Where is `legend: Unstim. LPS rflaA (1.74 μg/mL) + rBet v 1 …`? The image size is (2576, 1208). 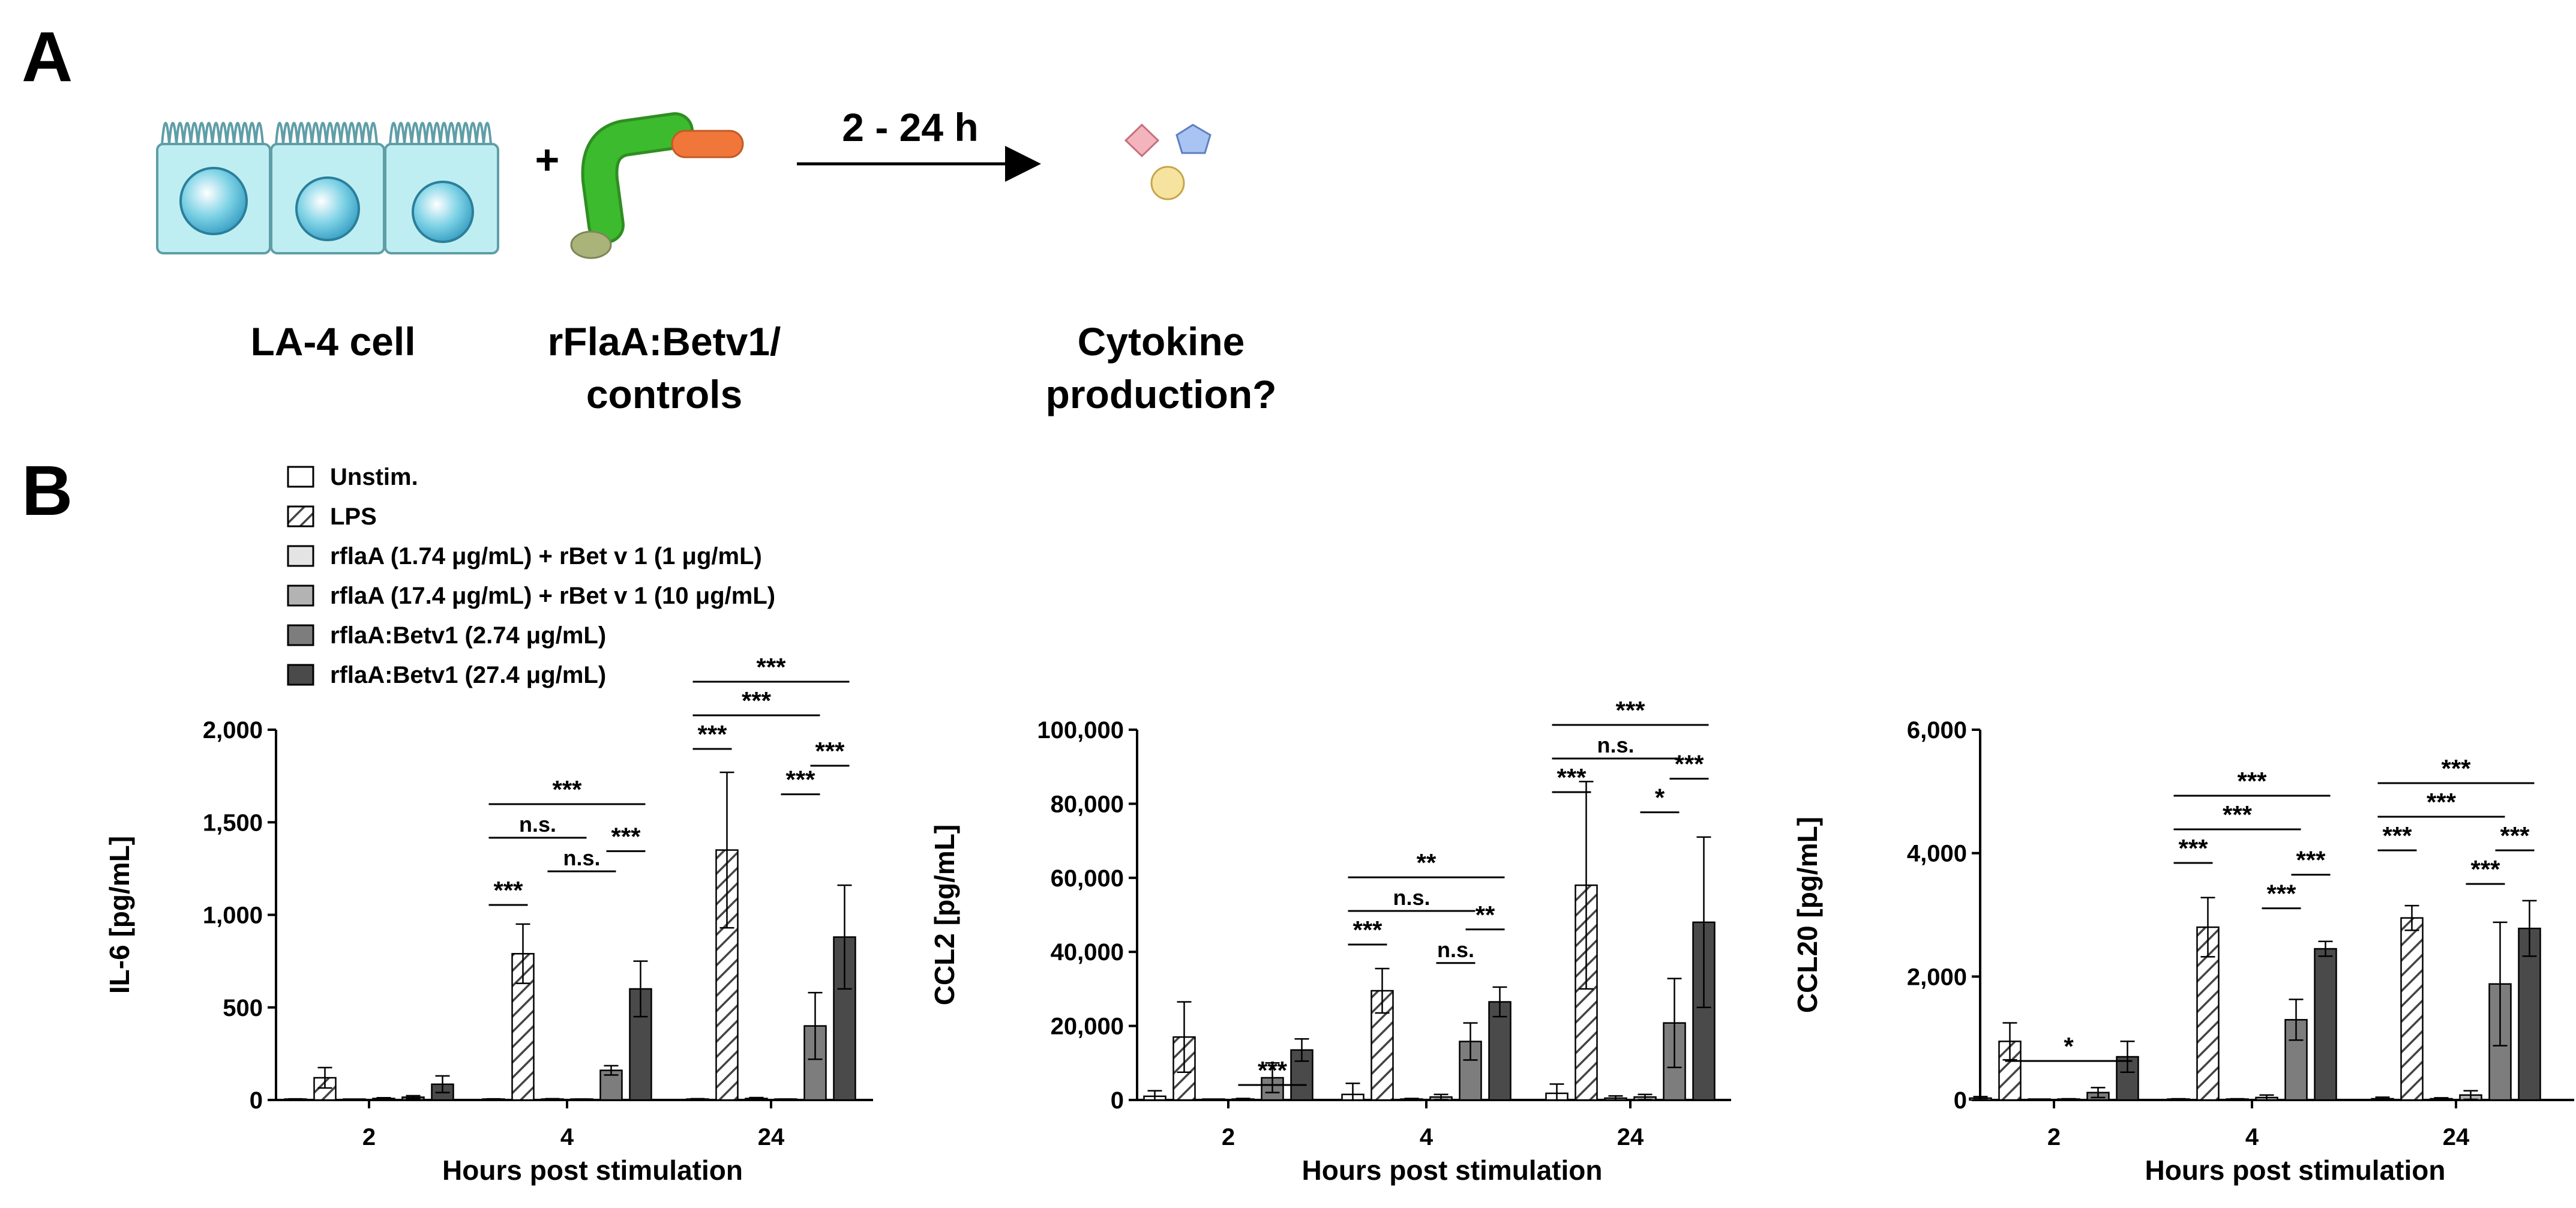 legend: Unstim. LPS rflaA (1.74 μg/mL) + rBet v 1 … is located at coordinates (531, 576).